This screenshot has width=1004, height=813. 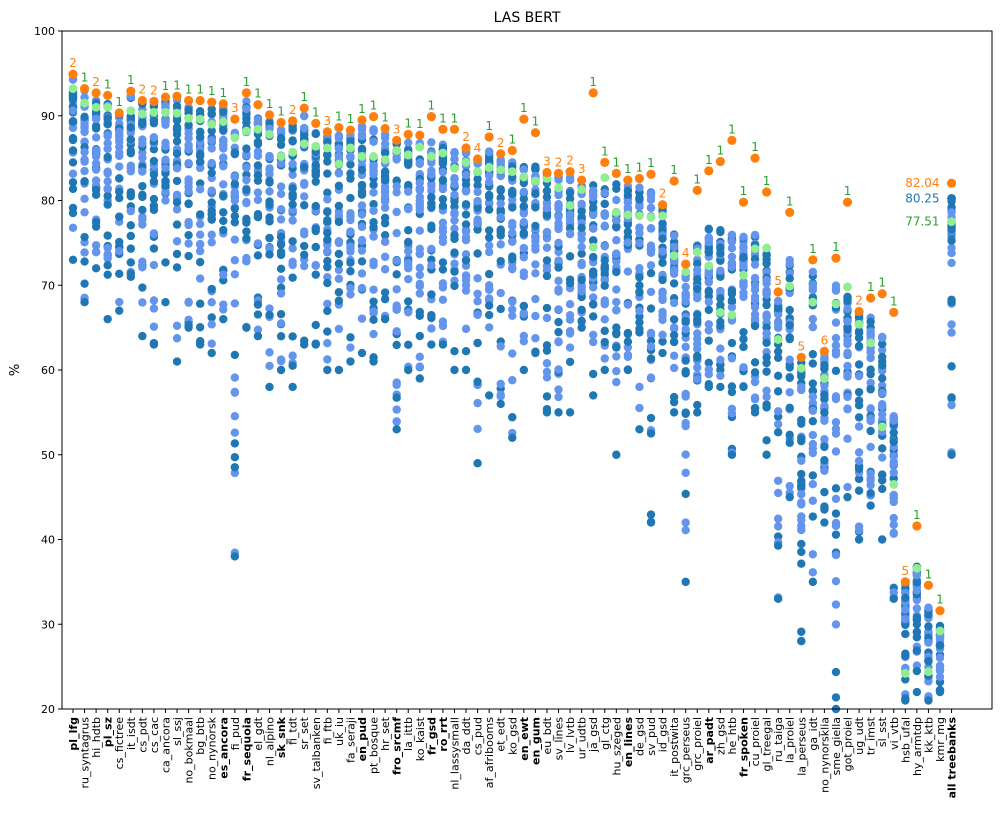 I want to click on treebank-series-got_proiel, so click(x=847, y=349).